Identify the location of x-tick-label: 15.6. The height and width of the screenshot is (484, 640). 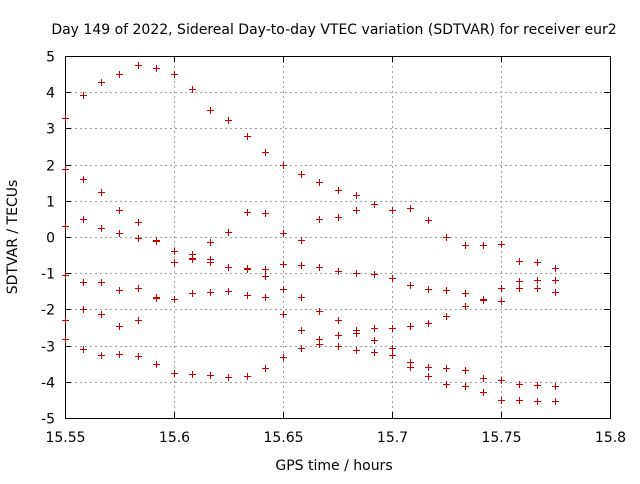
(174, 438).